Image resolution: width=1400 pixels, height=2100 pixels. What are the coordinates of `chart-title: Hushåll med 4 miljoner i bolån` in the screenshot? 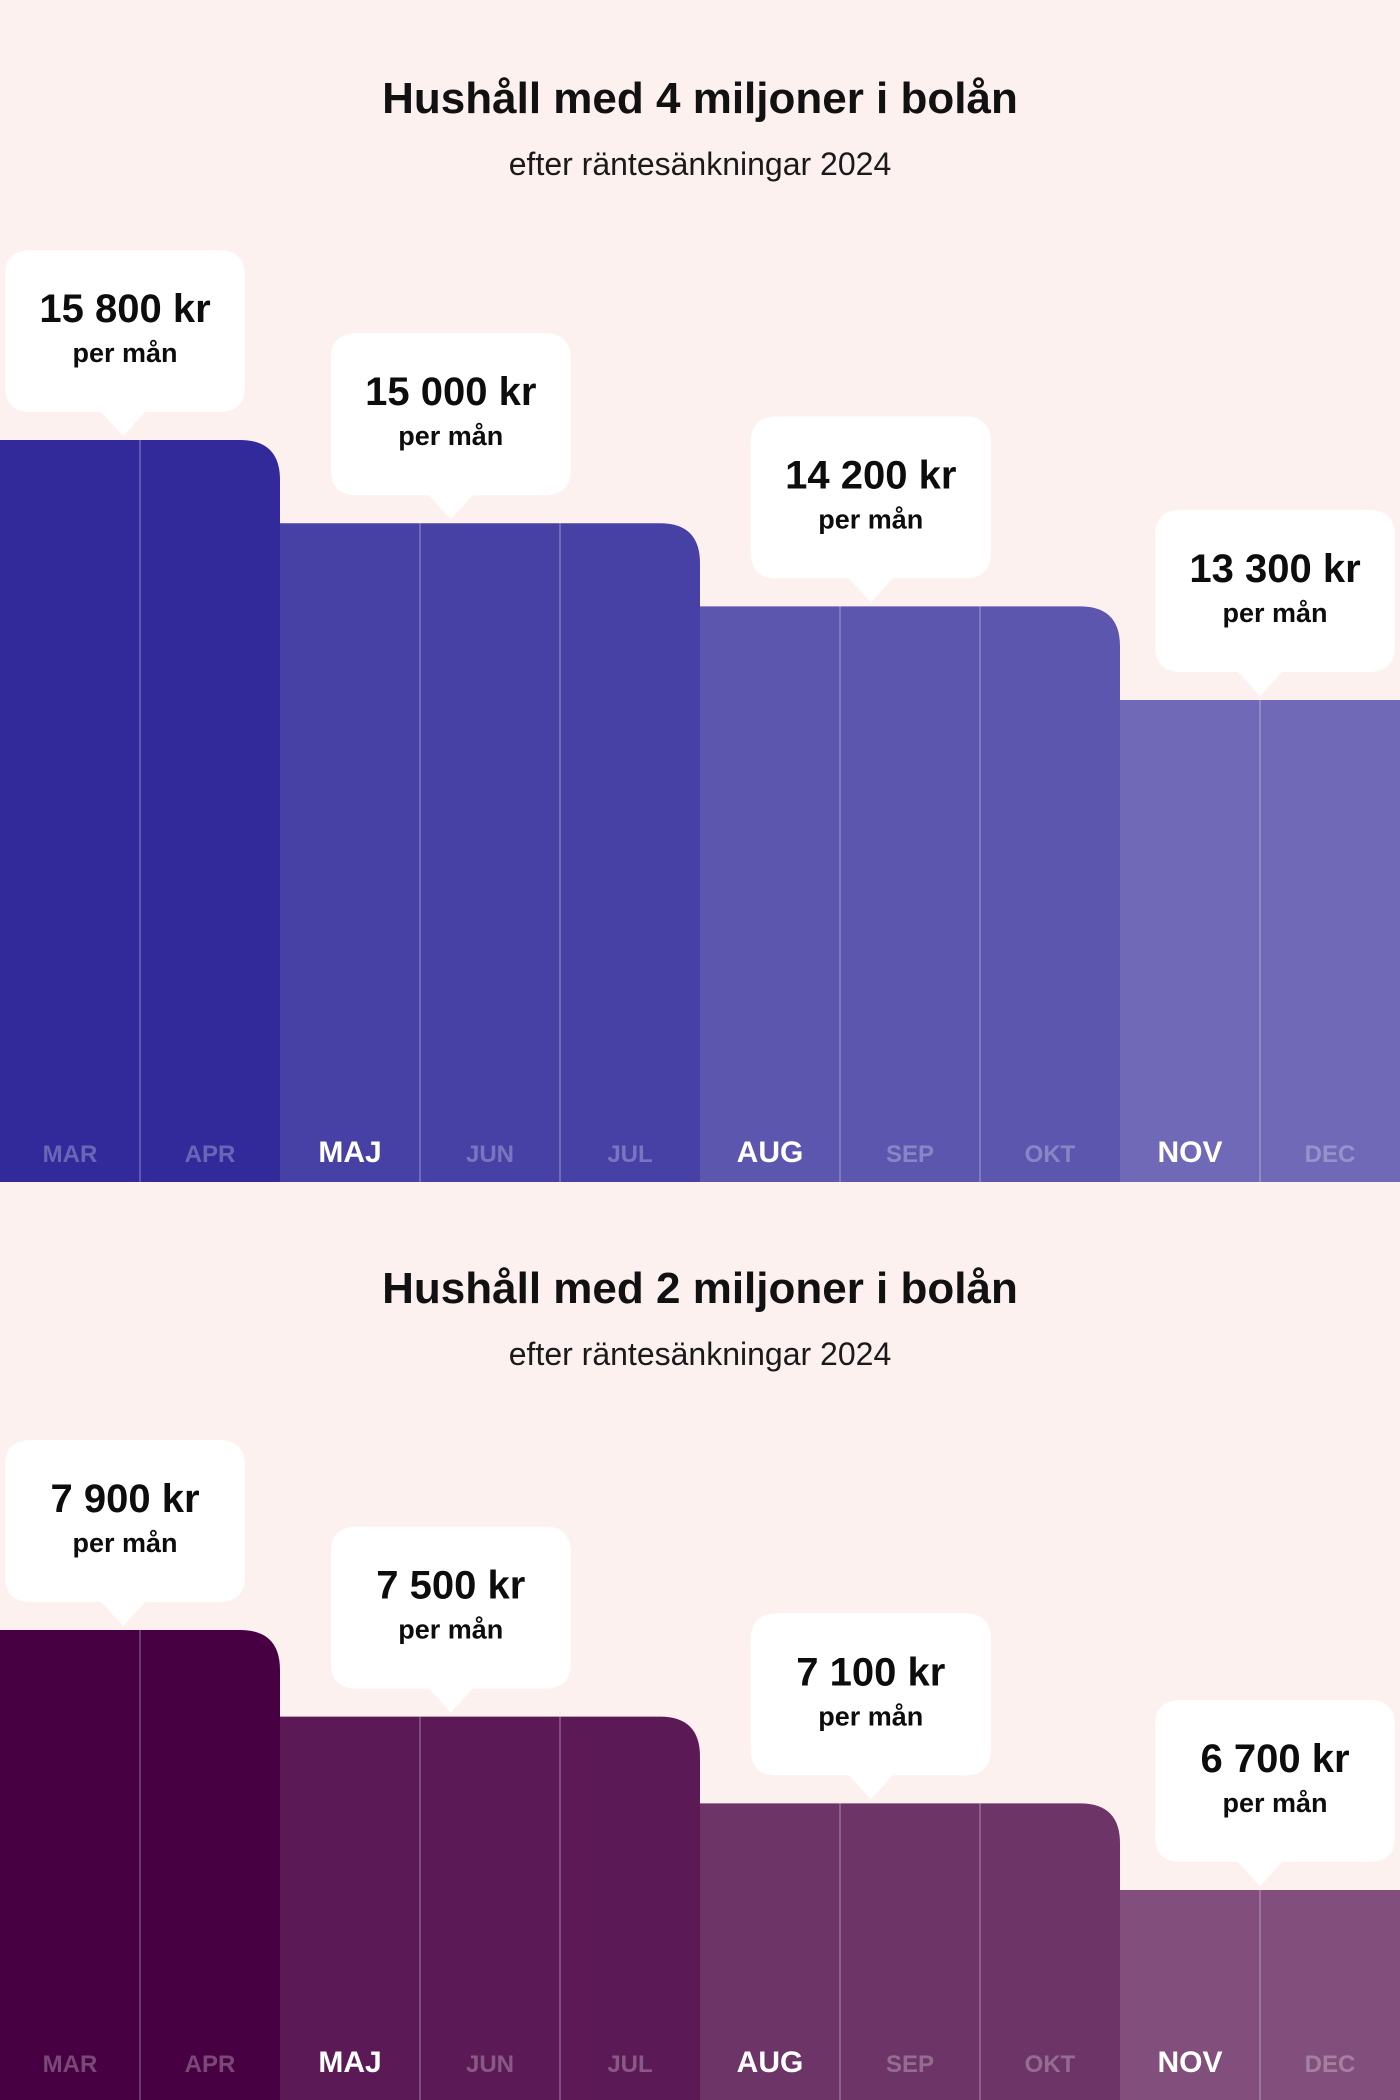 It's located at (700, 98).